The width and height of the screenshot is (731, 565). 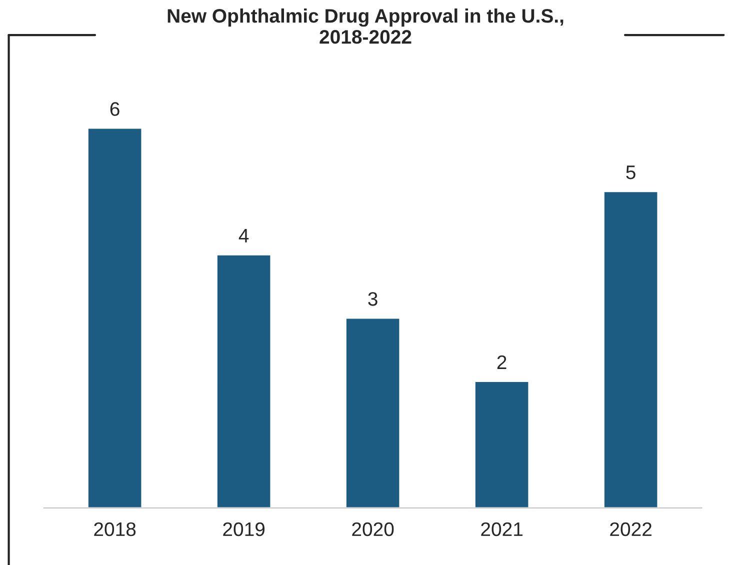 I want to click on x-tick-label: 2020, so click(x=373, y=529).